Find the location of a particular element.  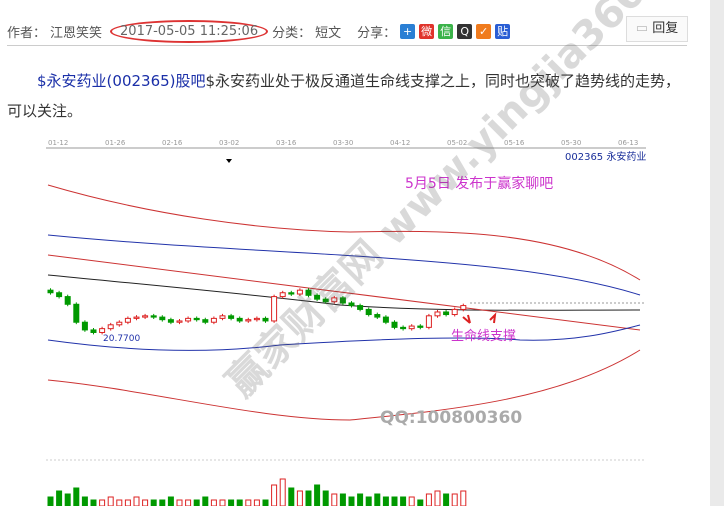

share-icons: + 微信 Q ✓ 贴 is located at coordinates (457, 31).